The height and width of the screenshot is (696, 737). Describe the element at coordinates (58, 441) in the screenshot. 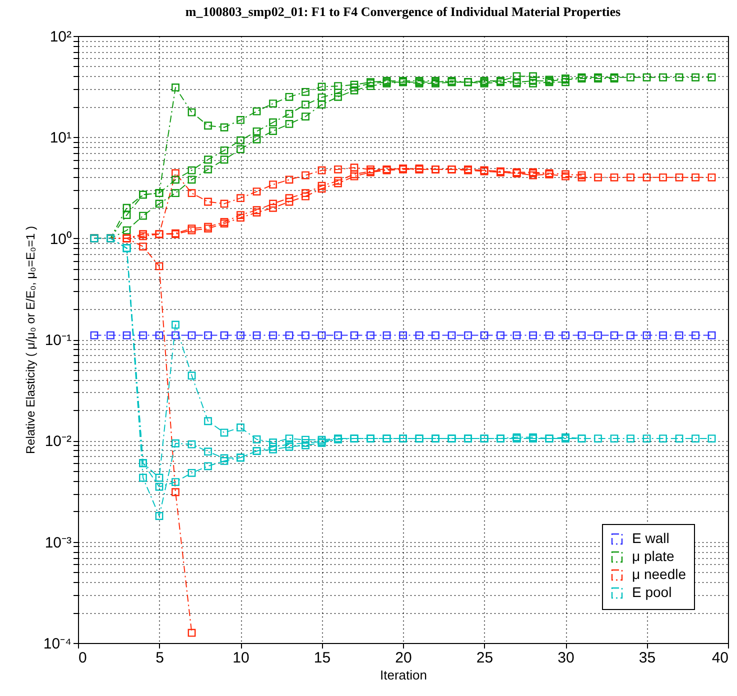

I see `y-tick-label: 10⁻²` at that location.